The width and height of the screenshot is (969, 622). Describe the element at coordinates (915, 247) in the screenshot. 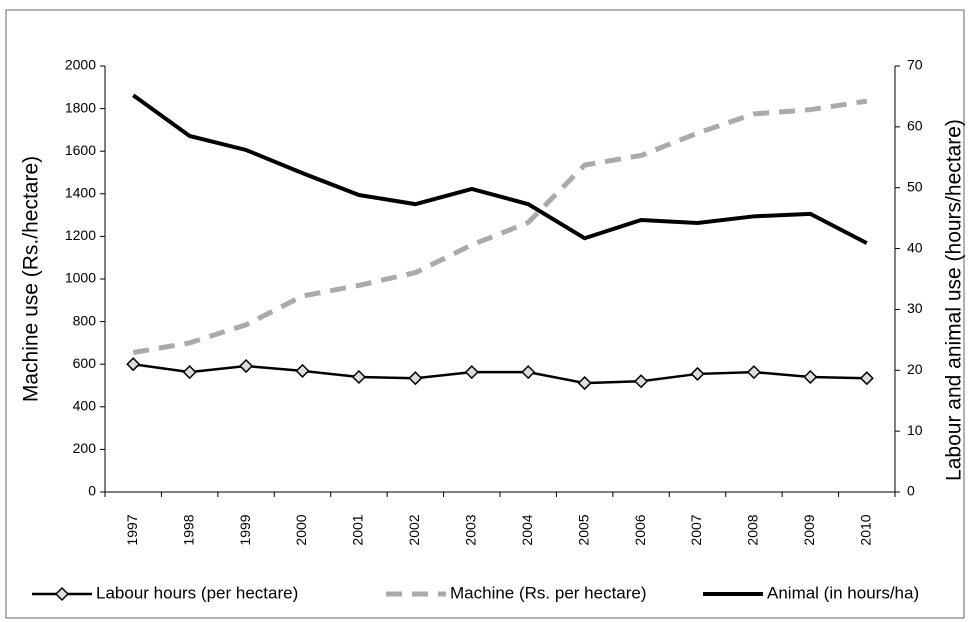

I see `y2-tick-label: 40` at that location.